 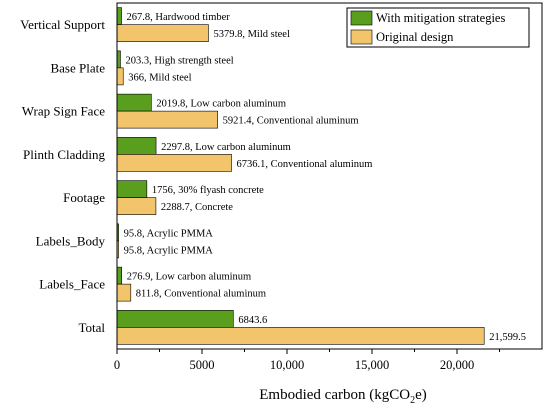 I want to click on category-label-total: Total, so click(x=91, y=327).